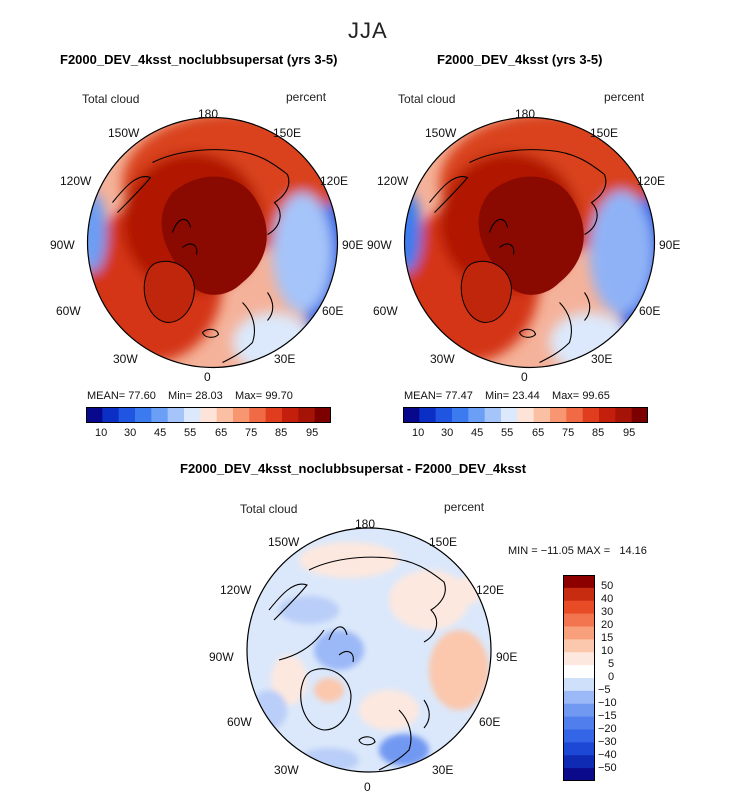 Image resolution: width=733 pixels, height=798 pixels. I want to click on diff-coastline-europe, so click(404, 735).